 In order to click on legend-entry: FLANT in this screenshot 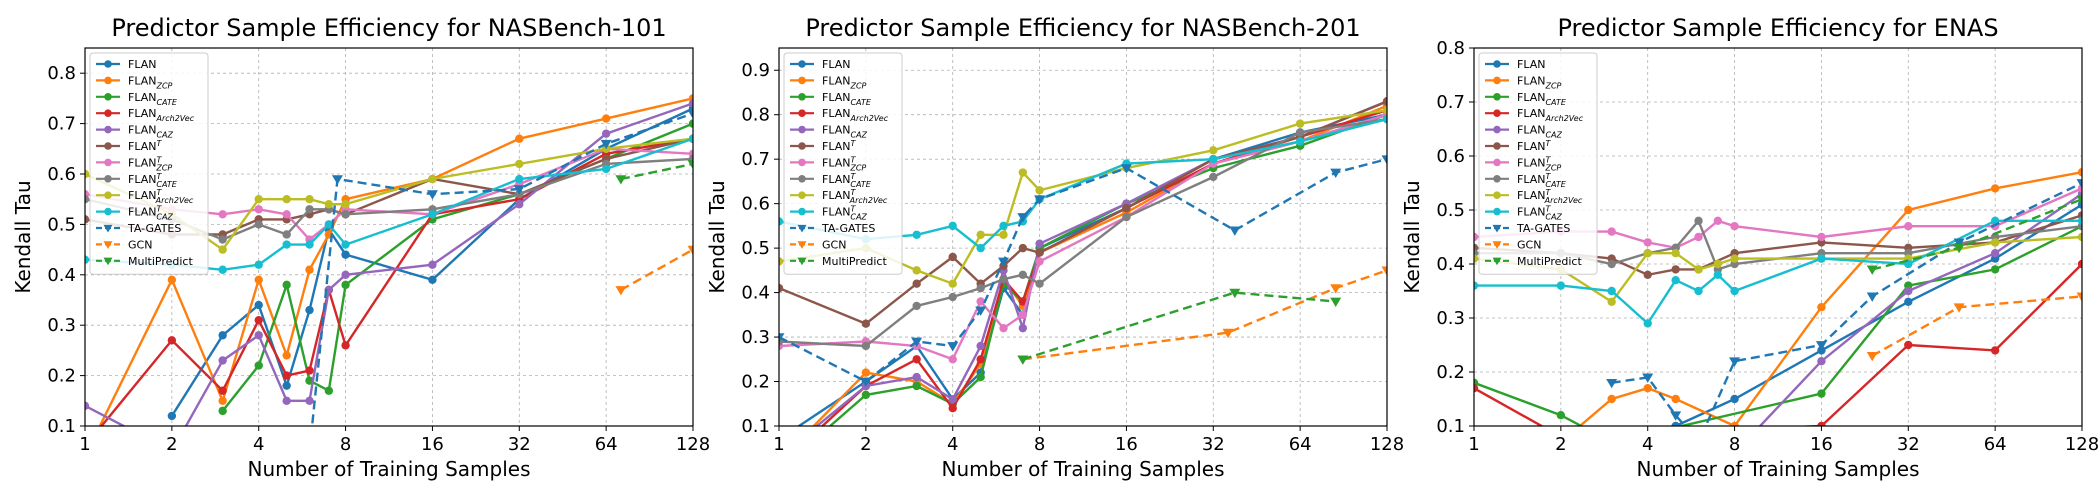, I will do `click(129, 146)`.